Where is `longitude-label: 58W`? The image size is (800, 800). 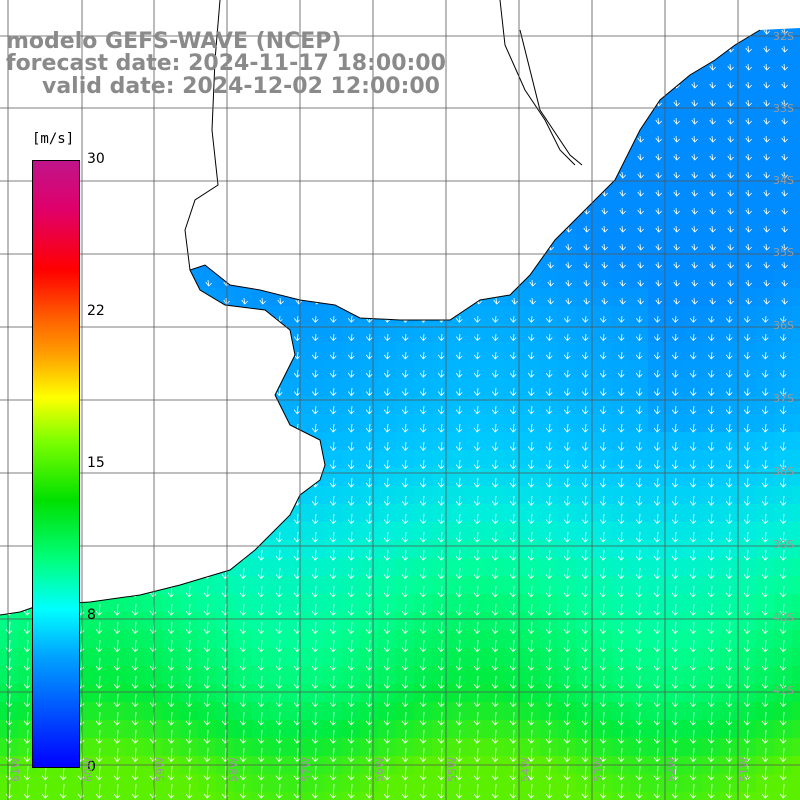 longitude-label: 58W is located at coordinates (233, 769).